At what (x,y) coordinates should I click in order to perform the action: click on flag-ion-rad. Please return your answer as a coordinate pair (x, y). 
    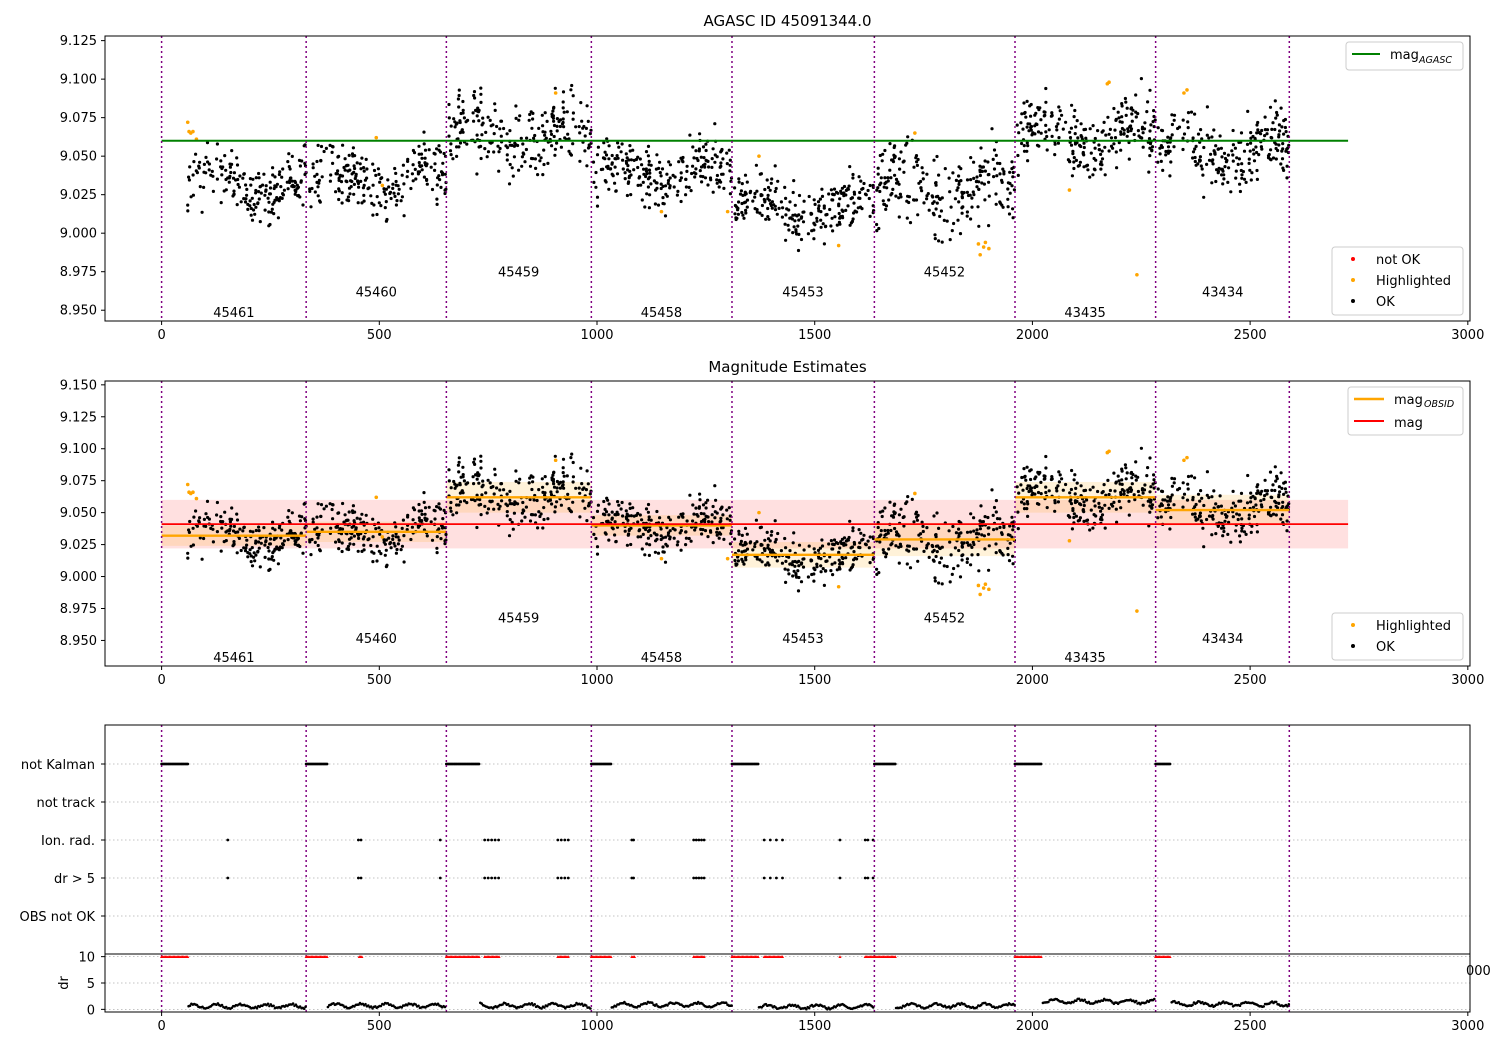
    Looking at the image, I should click on (561, 840).